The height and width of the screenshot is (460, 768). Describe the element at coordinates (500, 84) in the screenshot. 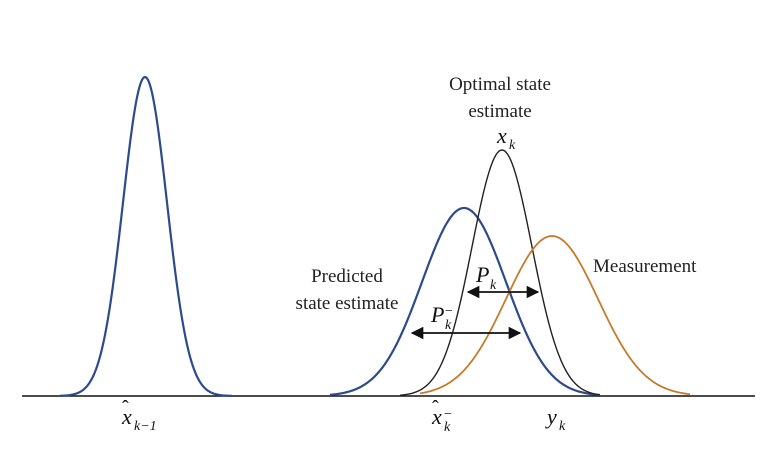

I see `optimal-label-line1: Optimal state` at that location.